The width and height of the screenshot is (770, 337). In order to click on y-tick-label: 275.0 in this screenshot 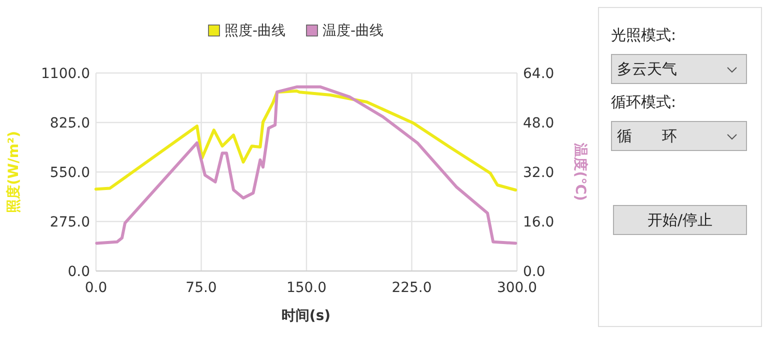, I will do `click(70, 222)`.